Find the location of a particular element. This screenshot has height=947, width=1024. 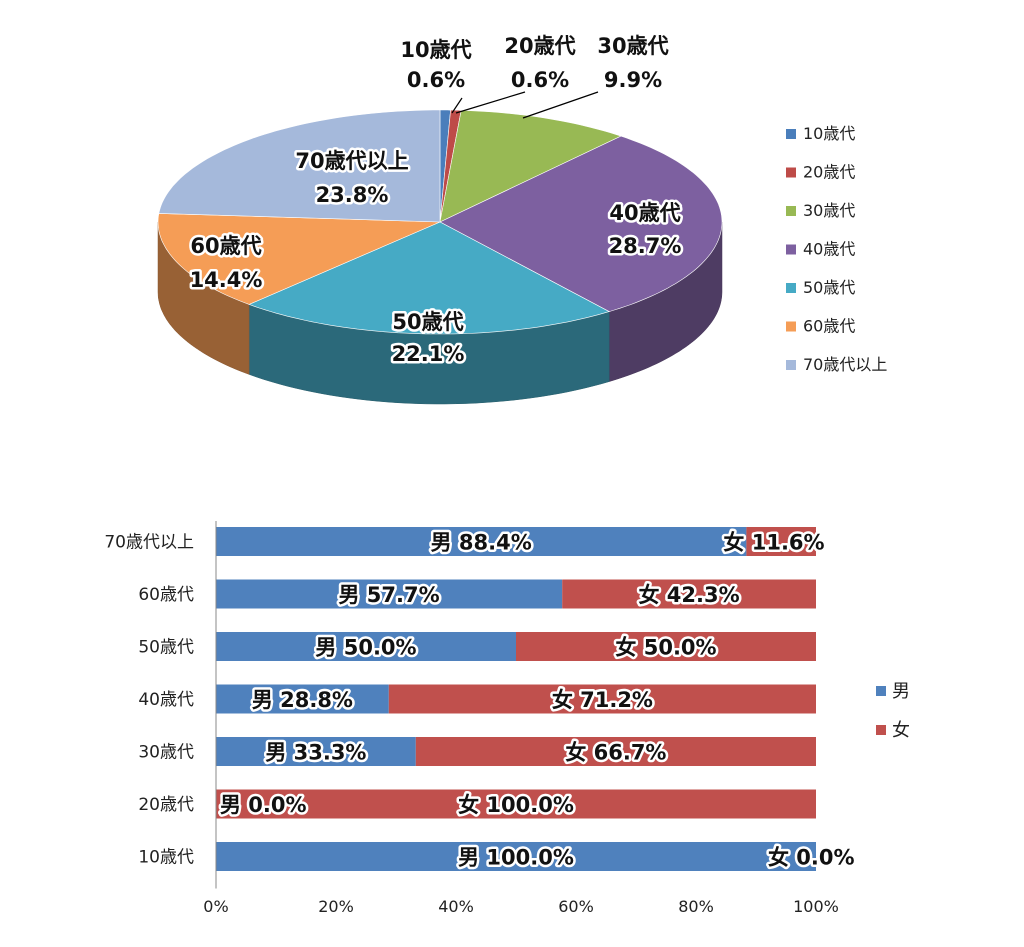

bar-category-label-4: 30歳代 is located at coordinates (166, 753).